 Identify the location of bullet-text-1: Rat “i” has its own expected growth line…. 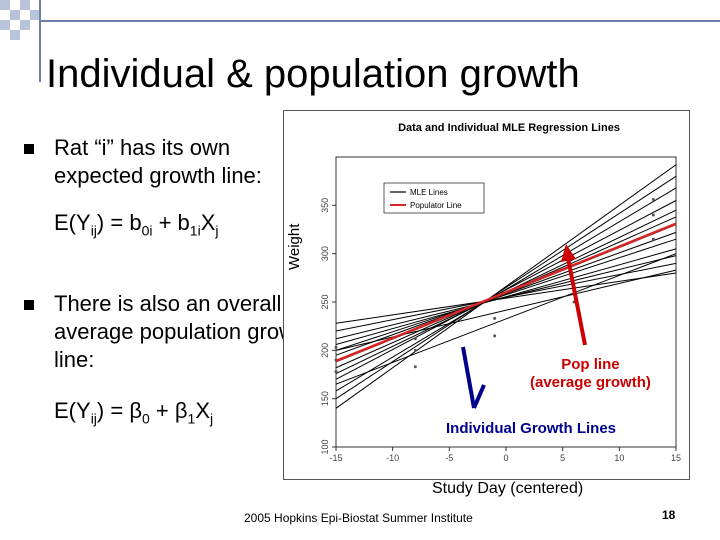
(158, 161).